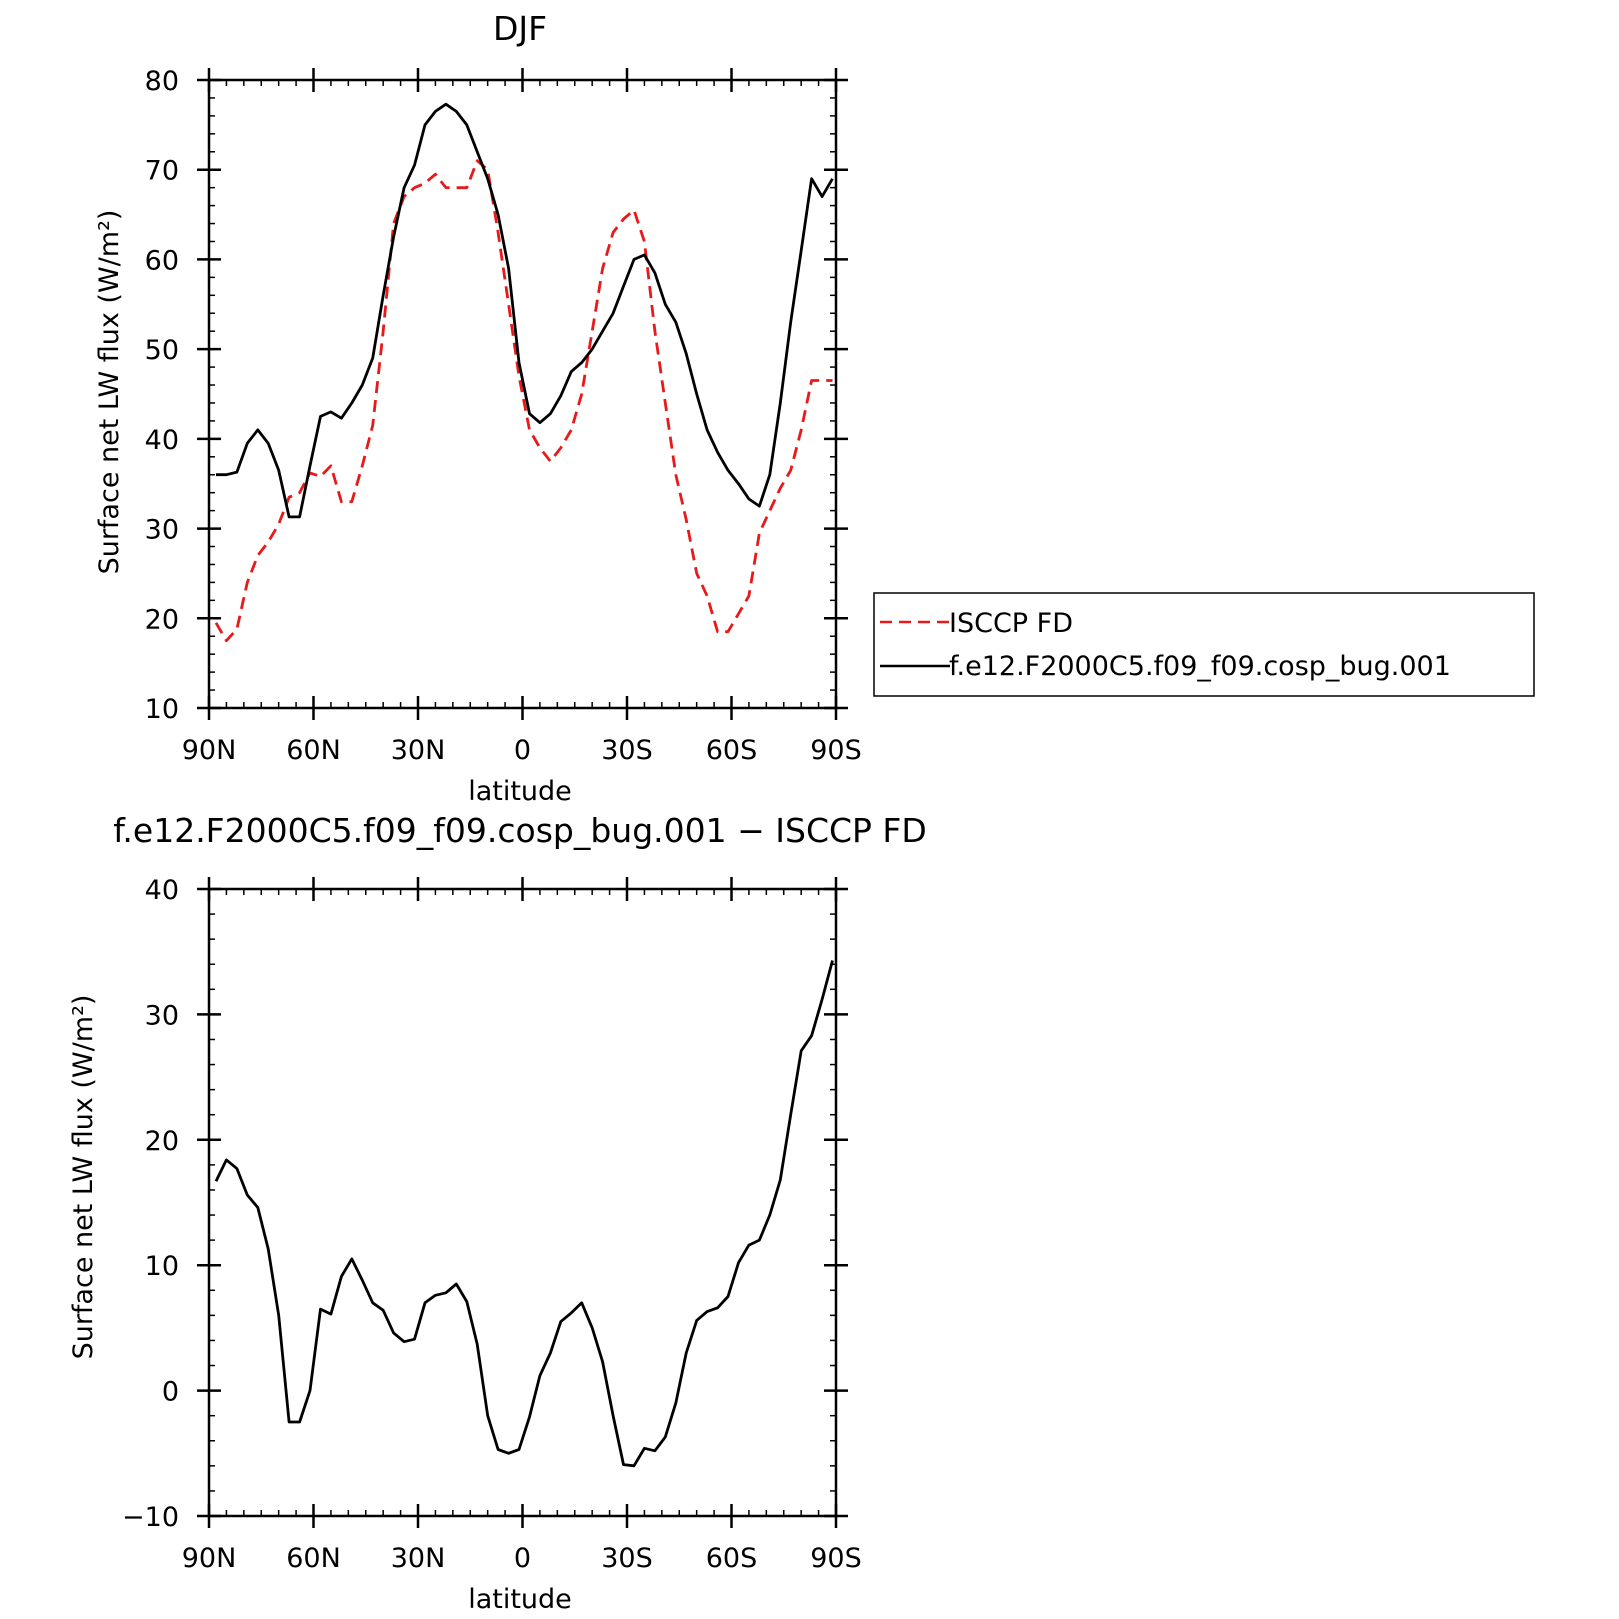 The image size is (1619, 1619). I want to click on y-tick-label: 50, so click(162, 350).